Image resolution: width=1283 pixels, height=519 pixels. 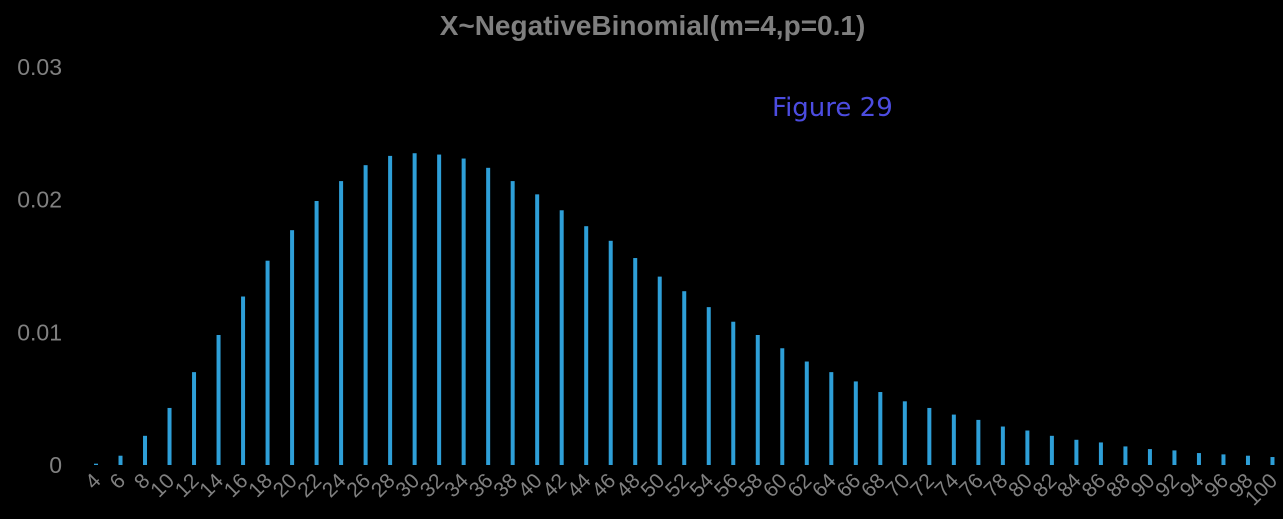 I want to click on figure-annotation: Figure 29, so click(x=832, y=108).